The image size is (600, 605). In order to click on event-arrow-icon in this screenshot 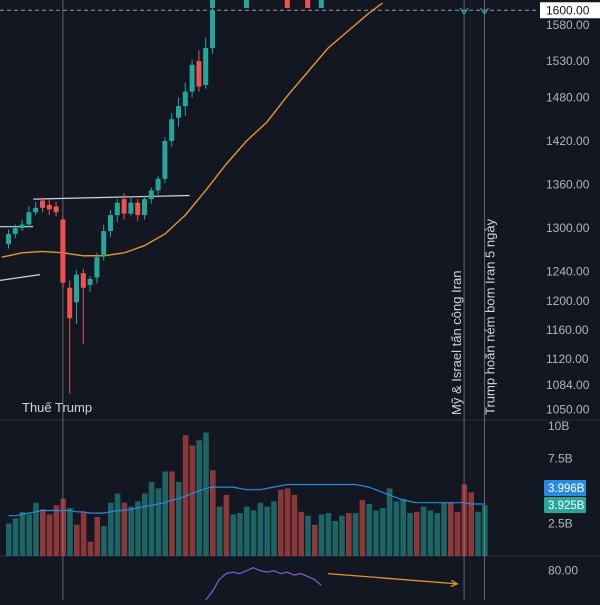, I will do `click(464, 11)`.